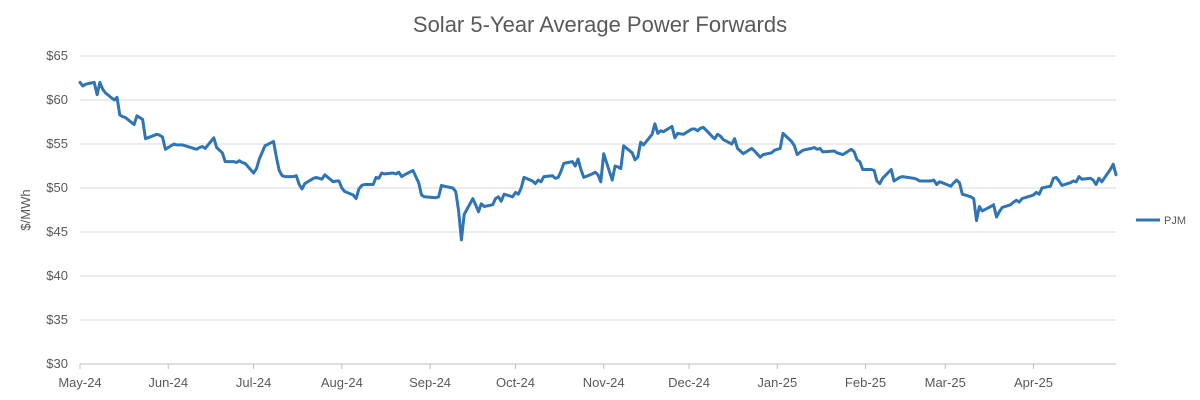 Image resolution: width=1200 pixels, height=400 pixels. I want to click on y-axis-title: $/MWh, so click(25, 209).